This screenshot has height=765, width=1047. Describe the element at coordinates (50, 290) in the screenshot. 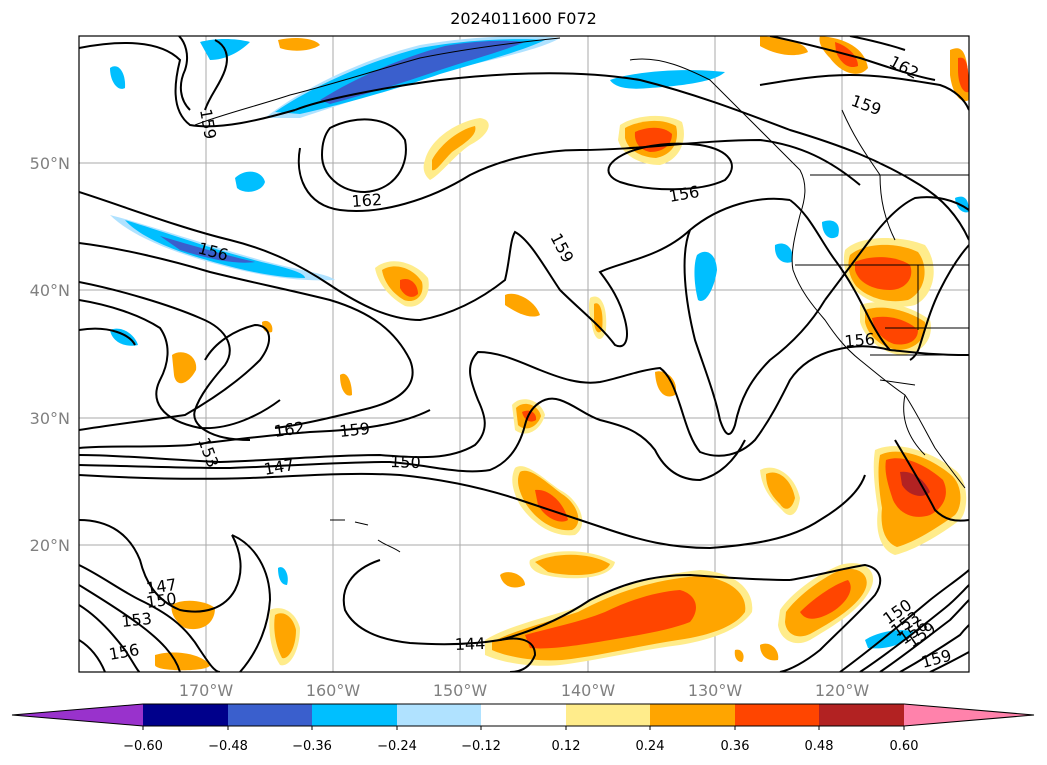

I see `lat-label-40n: 40°N` at that location.